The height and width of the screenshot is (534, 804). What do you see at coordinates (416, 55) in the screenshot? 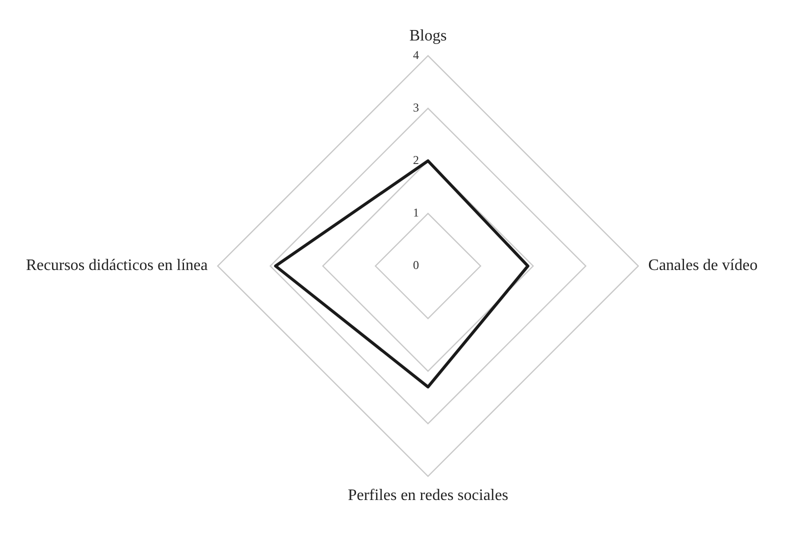
I see `y-tick-label: 4` at bounding box center [416, 55].